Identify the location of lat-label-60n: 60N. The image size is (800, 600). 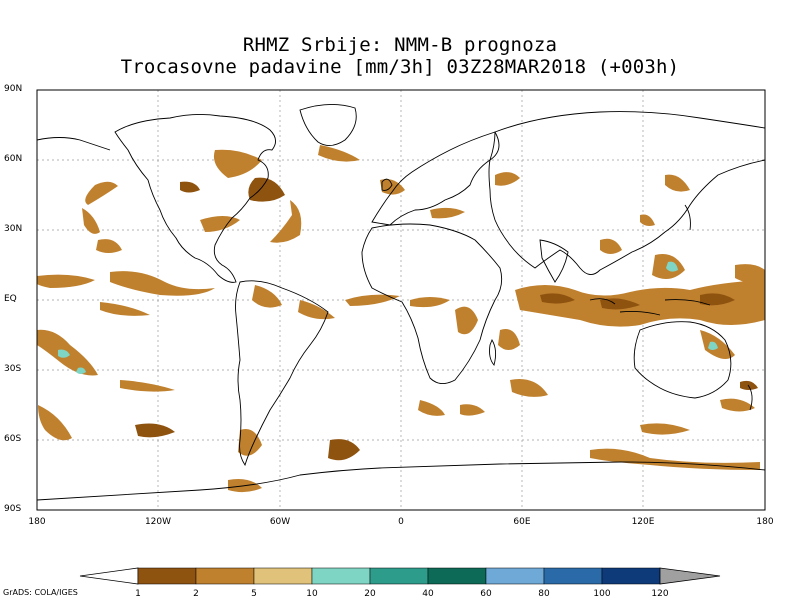
(13, 159).